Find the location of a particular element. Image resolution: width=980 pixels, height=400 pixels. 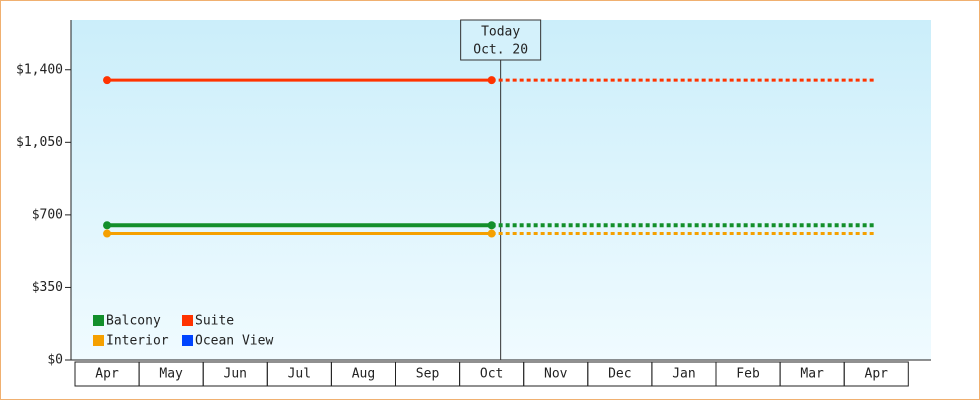

y-tick-label: $0 is located at coordinates (55, 360).